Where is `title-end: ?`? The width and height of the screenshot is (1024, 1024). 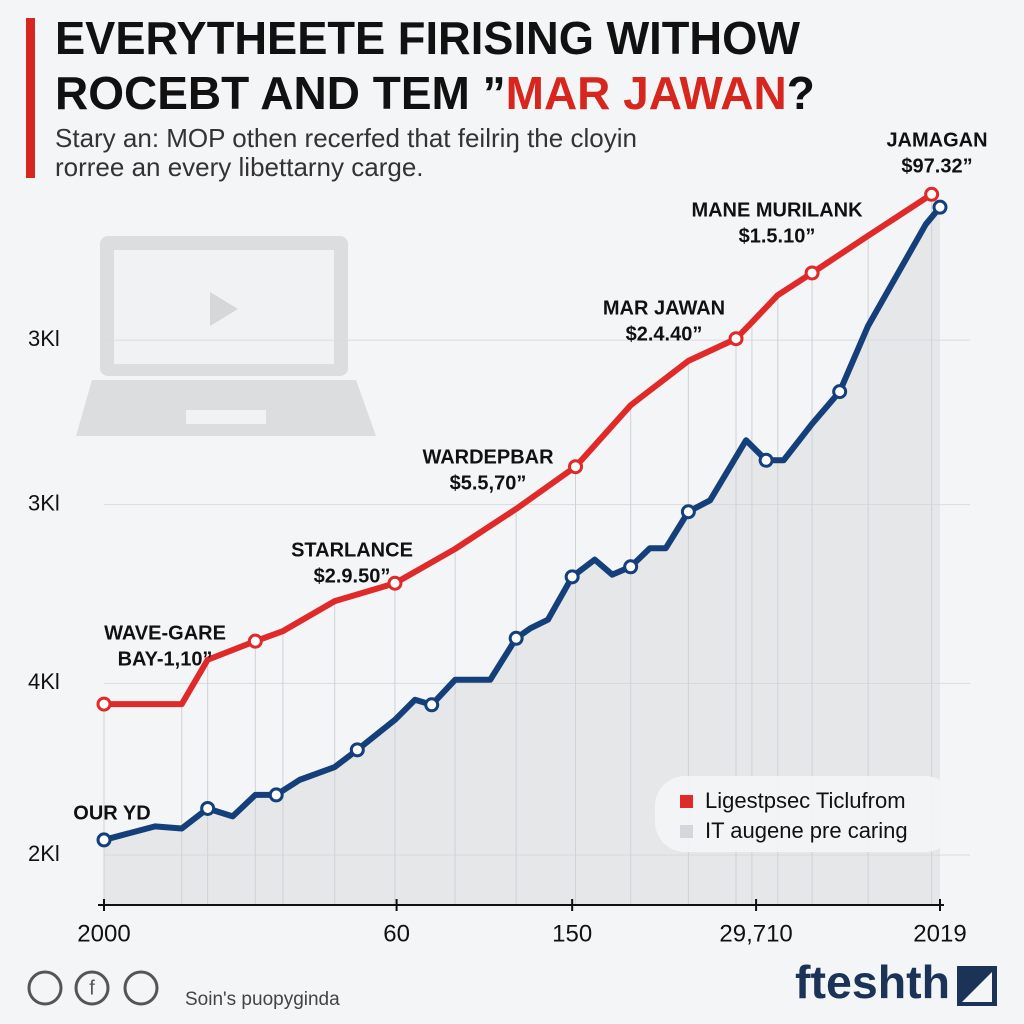
title-end: ? is located at coordinates (801, 93).